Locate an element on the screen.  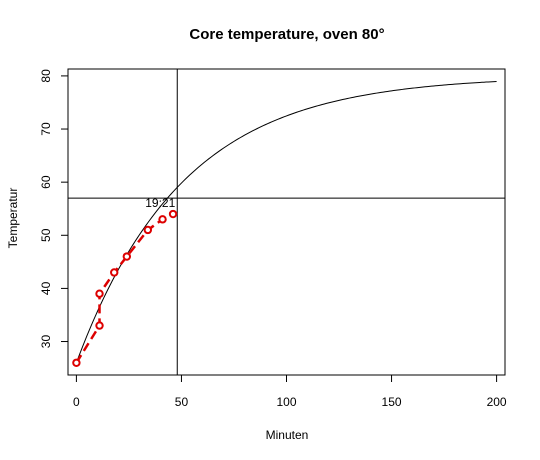
y-tick-label: 30 is located at coordinates (46, 342).